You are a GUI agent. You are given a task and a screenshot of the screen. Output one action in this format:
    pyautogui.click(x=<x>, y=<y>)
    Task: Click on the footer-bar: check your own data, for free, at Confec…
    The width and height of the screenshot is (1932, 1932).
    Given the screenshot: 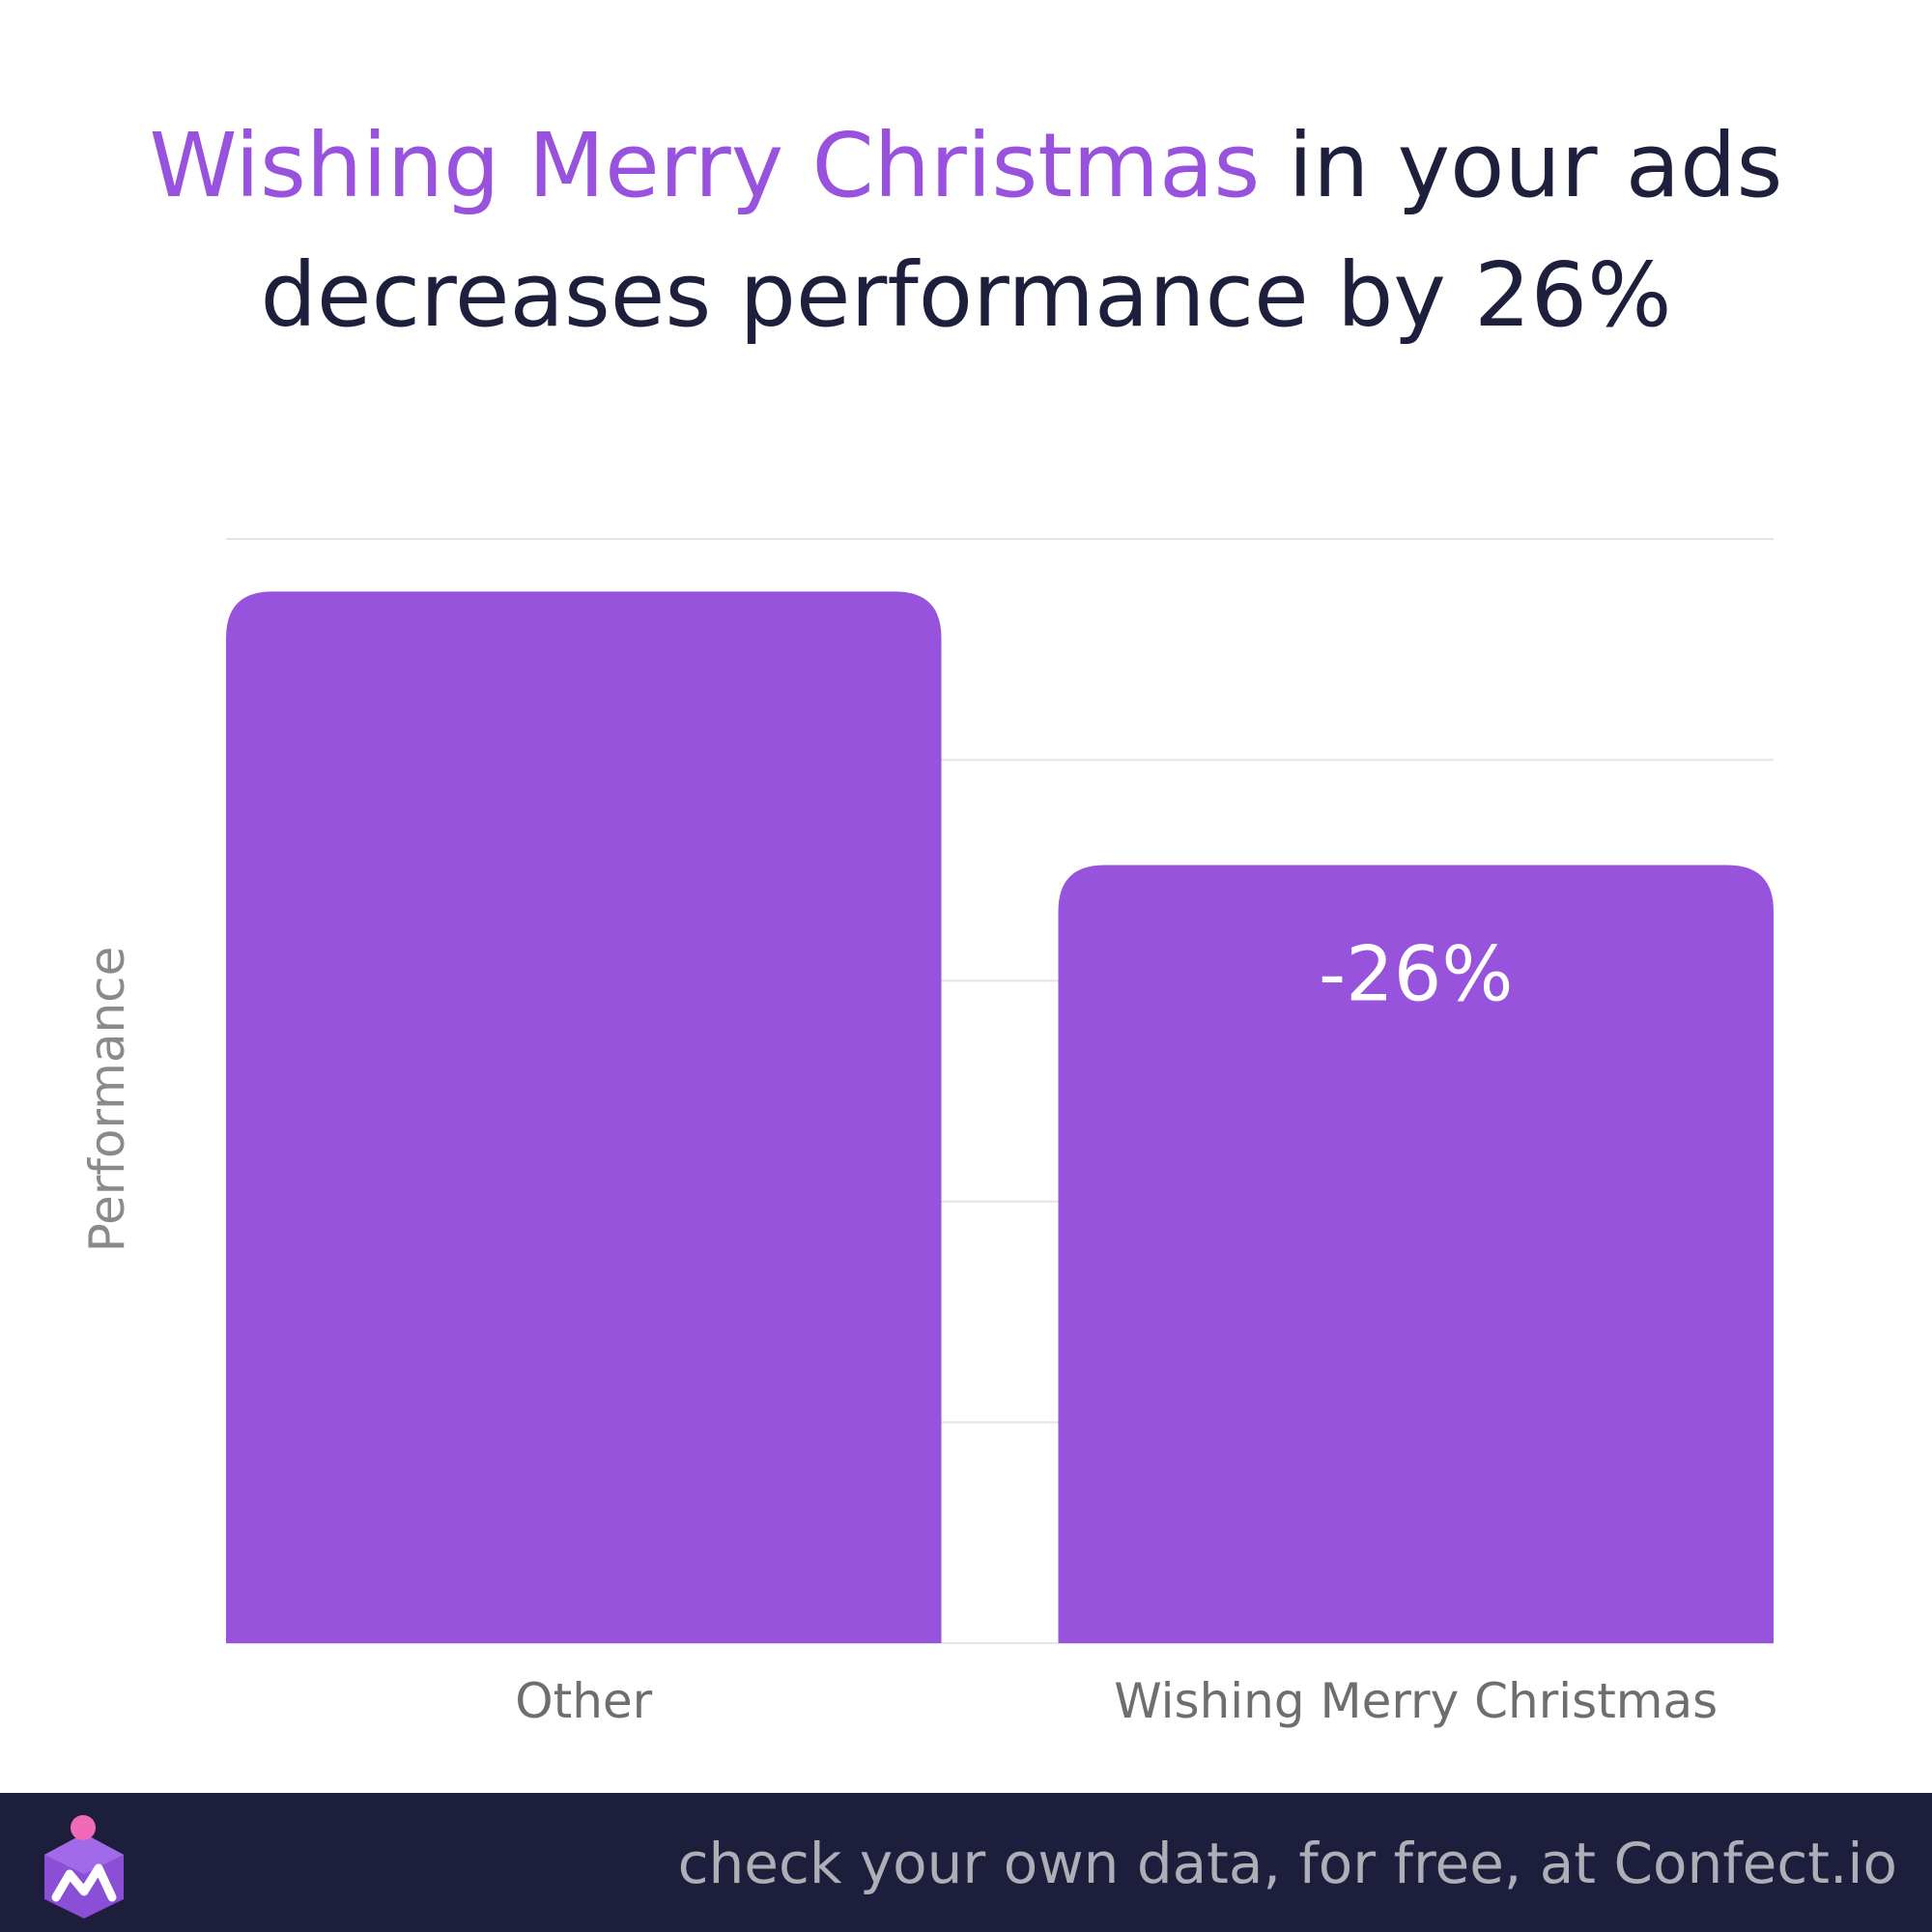 What is the action you would take?
    pyautogui.click(x=966, y=1862)
    